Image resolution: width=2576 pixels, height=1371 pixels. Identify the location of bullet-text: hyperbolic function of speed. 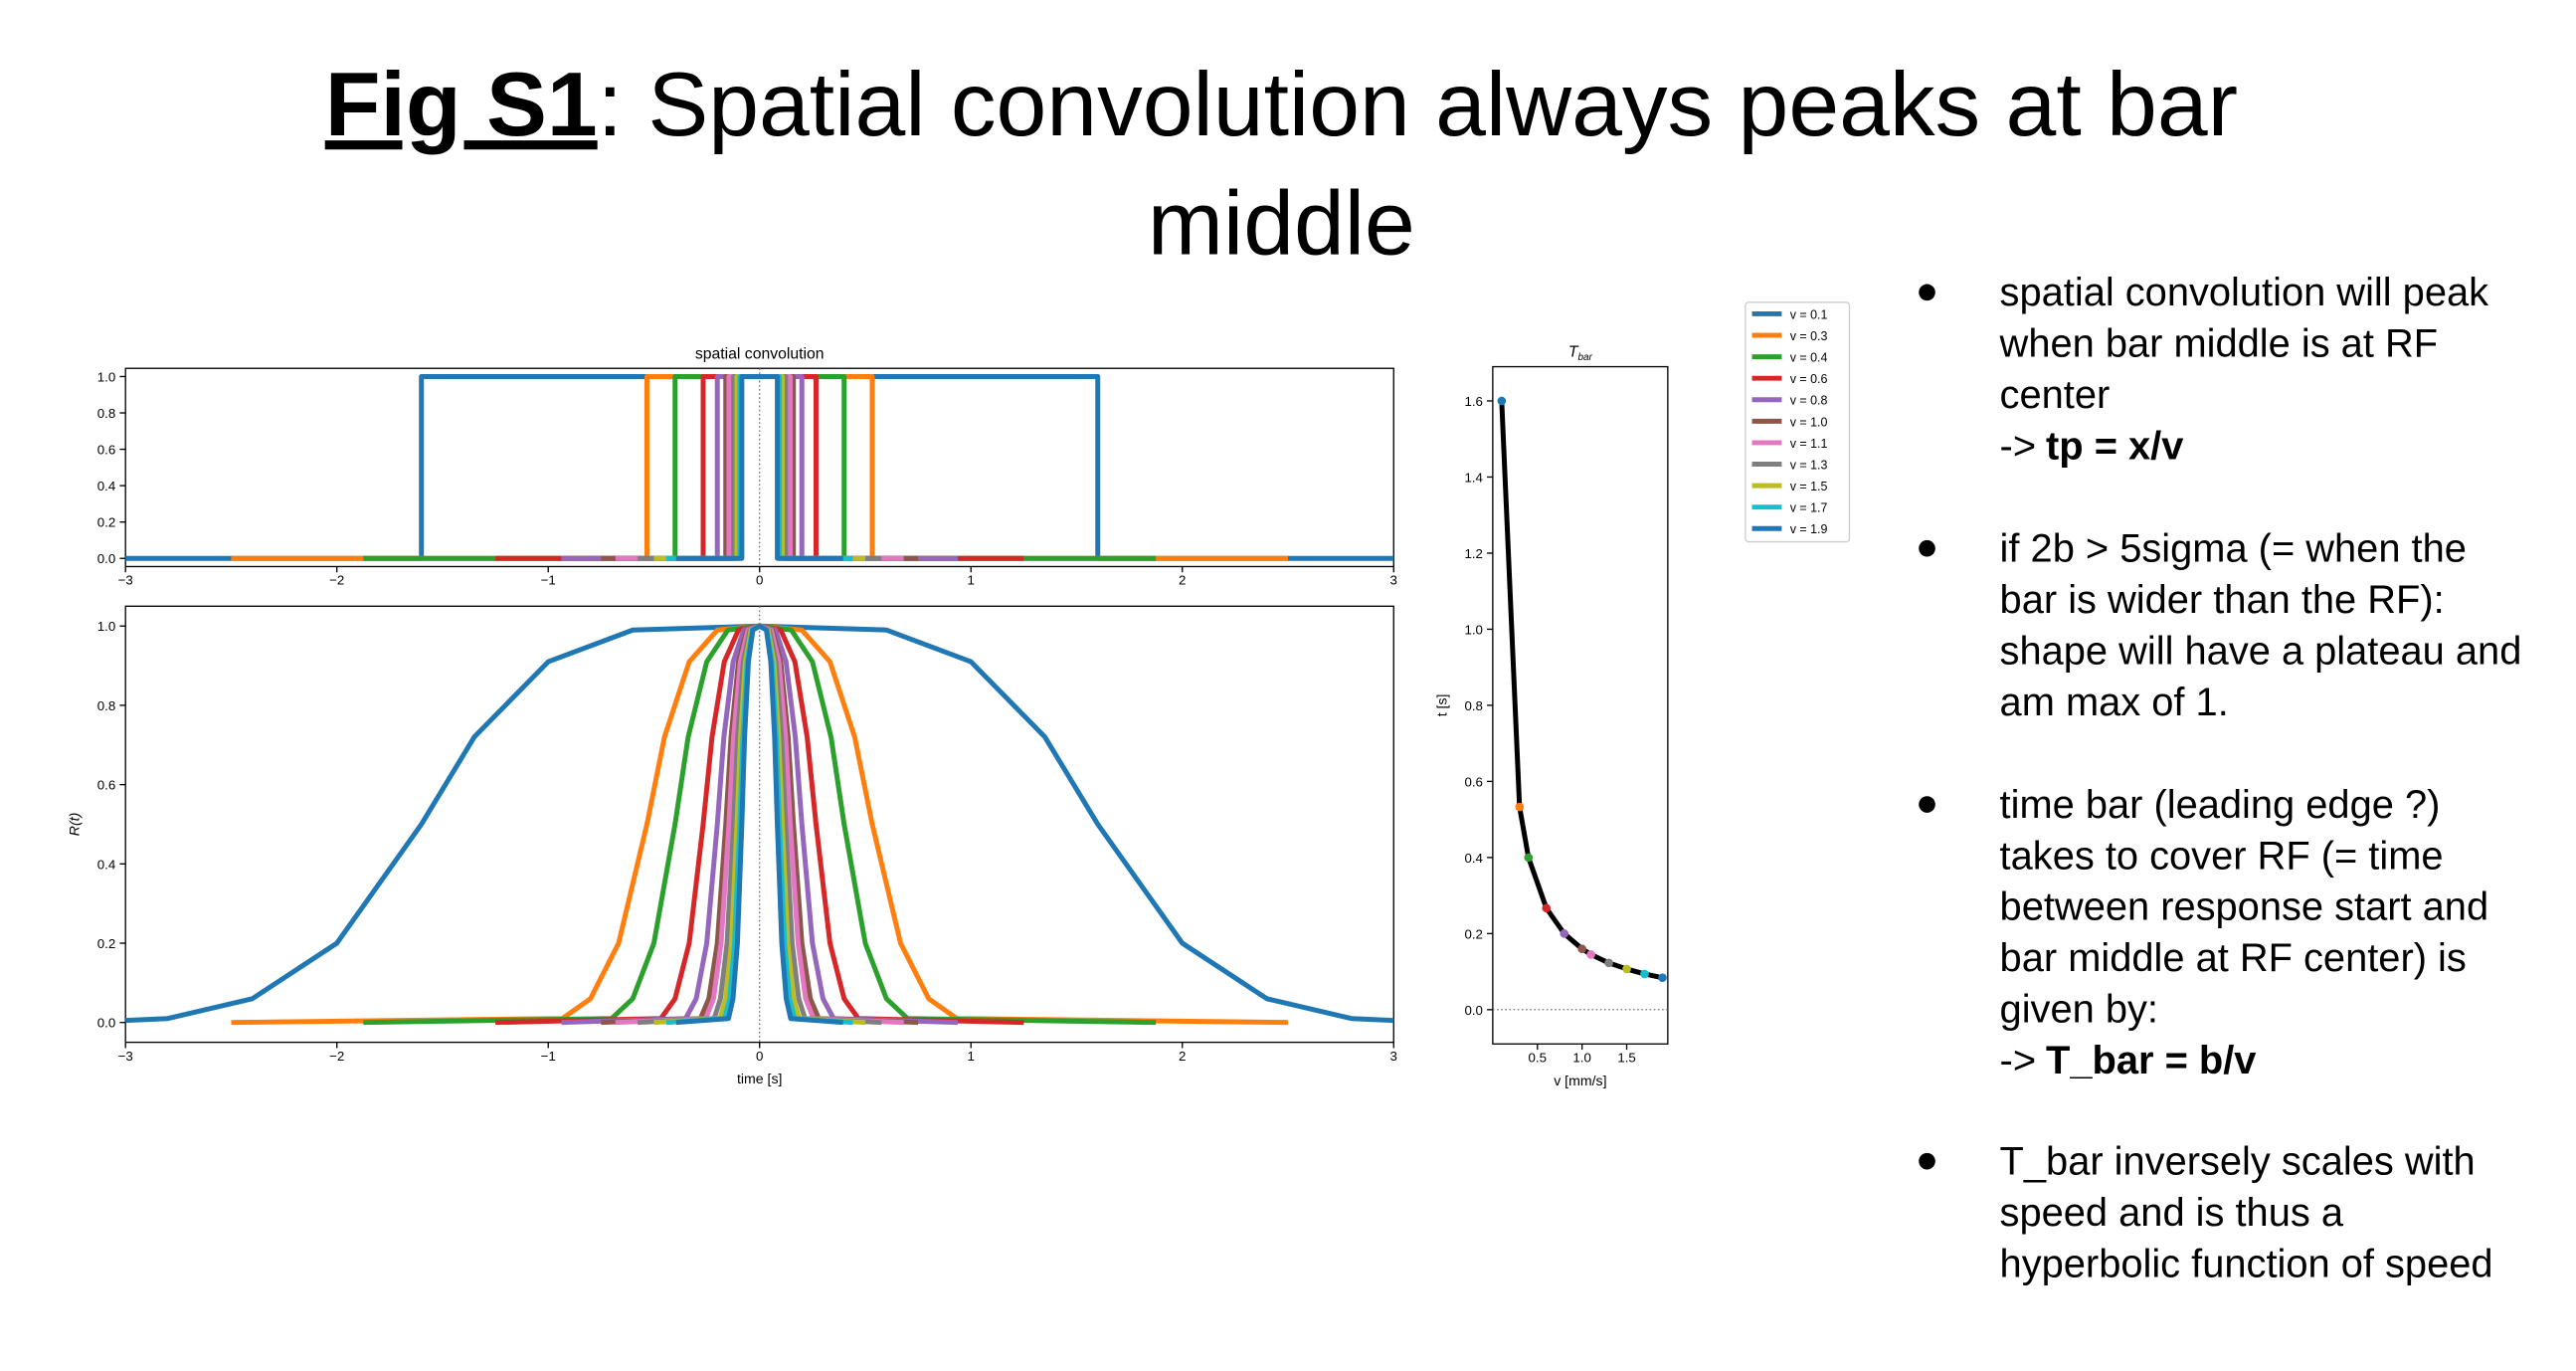
(2246, 1263).